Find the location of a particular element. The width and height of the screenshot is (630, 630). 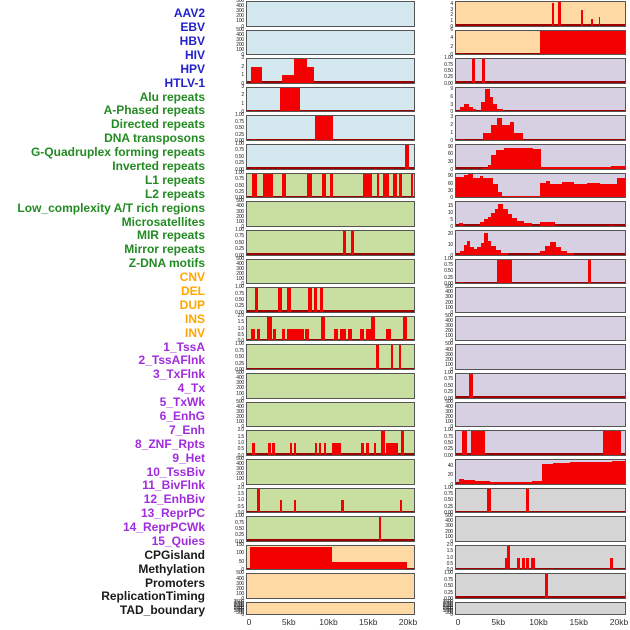

track-label-12-enhbiv: 12_EnhBiv is located at coordinates (174, 499).